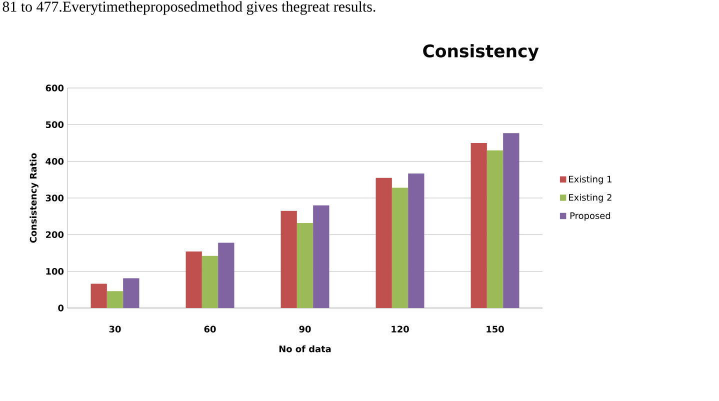  I want to click on y-tick-label: 200, so click(55, 234).